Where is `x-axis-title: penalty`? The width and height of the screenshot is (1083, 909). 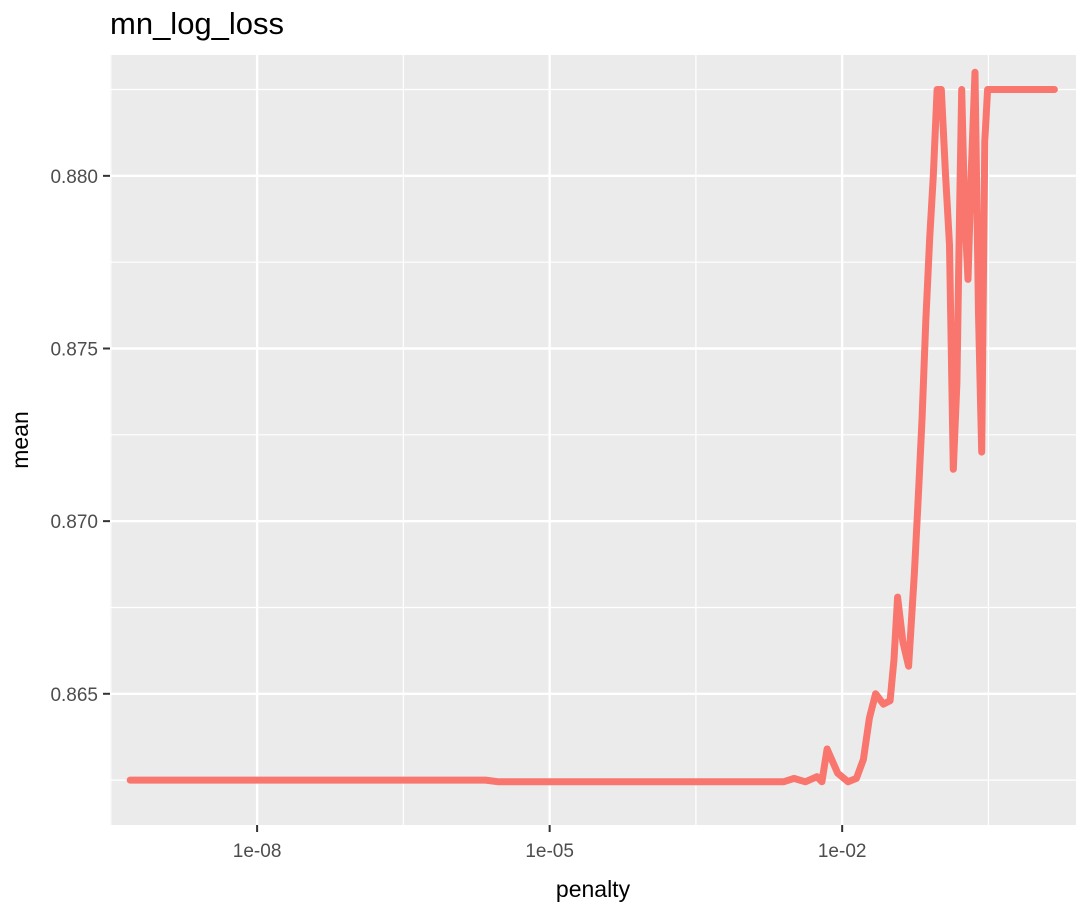 x-axis-title: penalty is located at coordinates (593, 889).